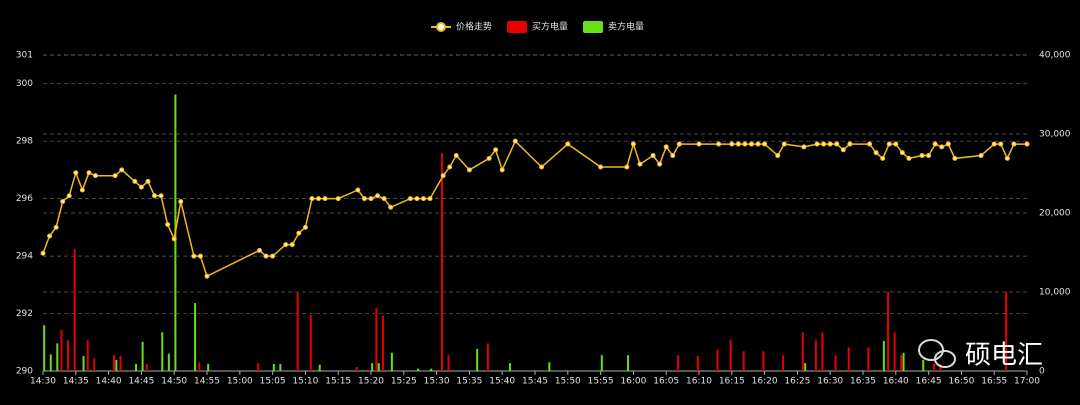 This screenshot has height=405, width=1080. I want to click on x-tick-label: 15:05, so click(273, 382).